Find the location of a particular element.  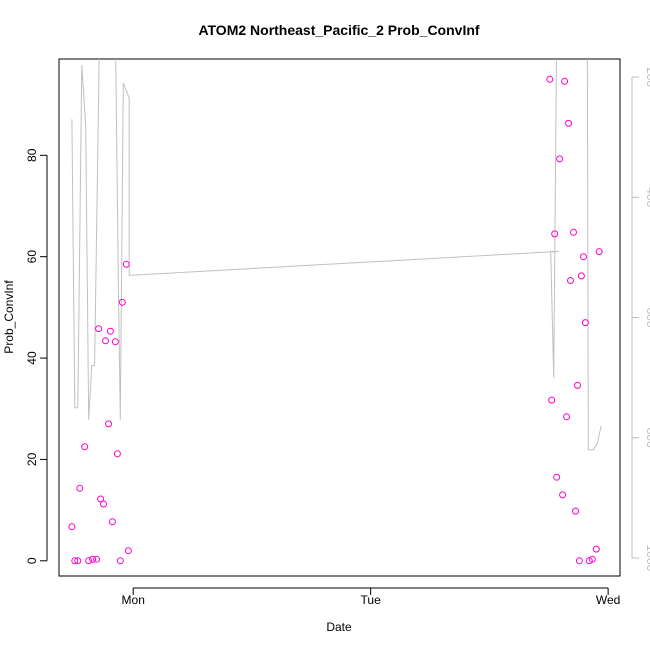

y-tick-label: 0 is located at coordinates (32, 560).